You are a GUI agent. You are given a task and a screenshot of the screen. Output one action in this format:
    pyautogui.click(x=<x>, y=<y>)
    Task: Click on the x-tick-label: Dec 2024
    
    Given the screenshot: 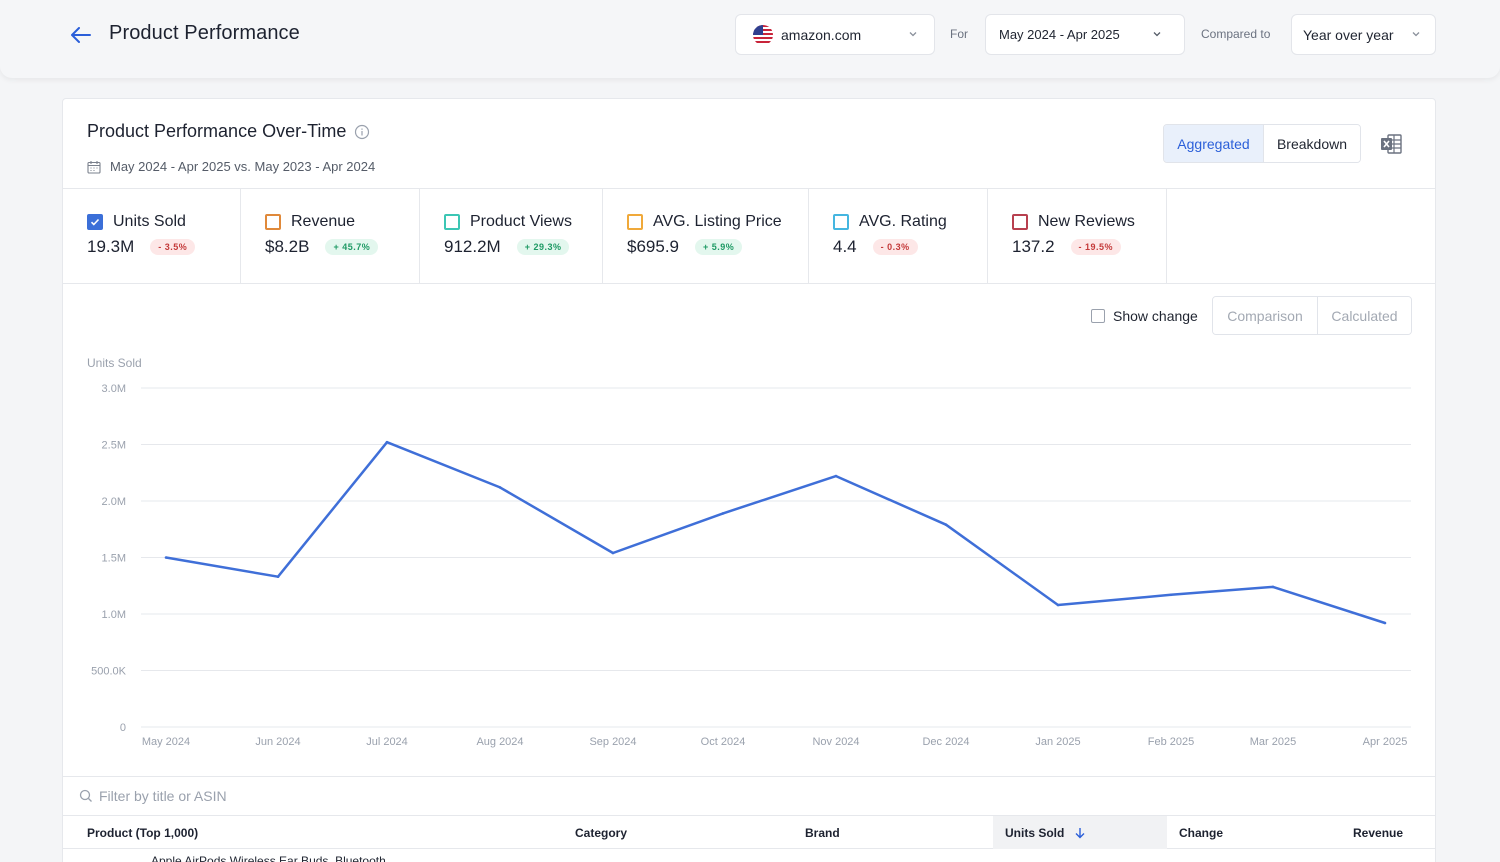 What is the action you would take?
    pyautogui.click(x=945, y=742)
    